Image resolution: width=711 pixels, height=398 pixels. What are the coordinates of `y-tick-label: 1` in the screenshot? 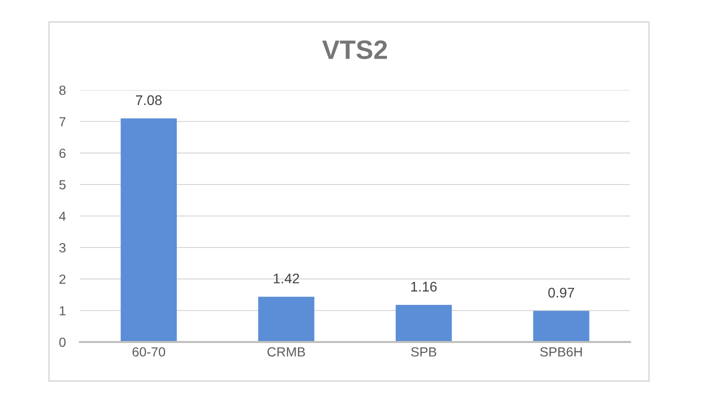 It's located at (63, 311).